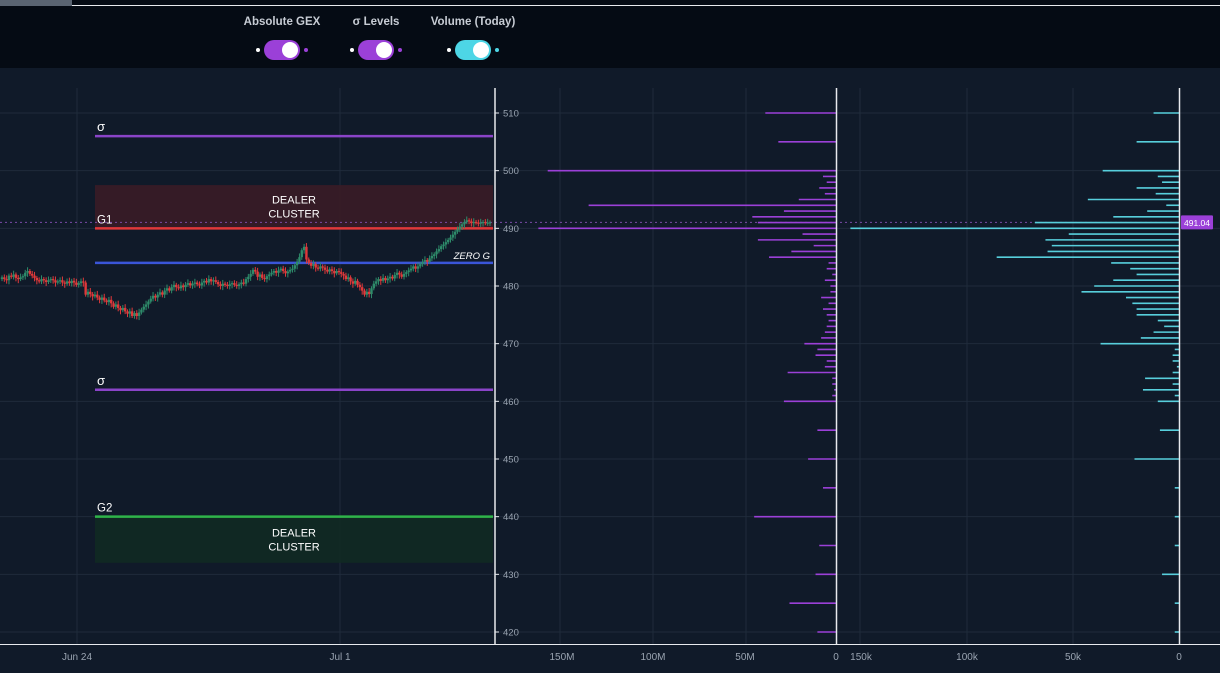  What do you see at coordinates (282, 38) in the screenshot?
I see `toggle-absolute-gex: Absolute GEX` at bounding box center [282, 38].